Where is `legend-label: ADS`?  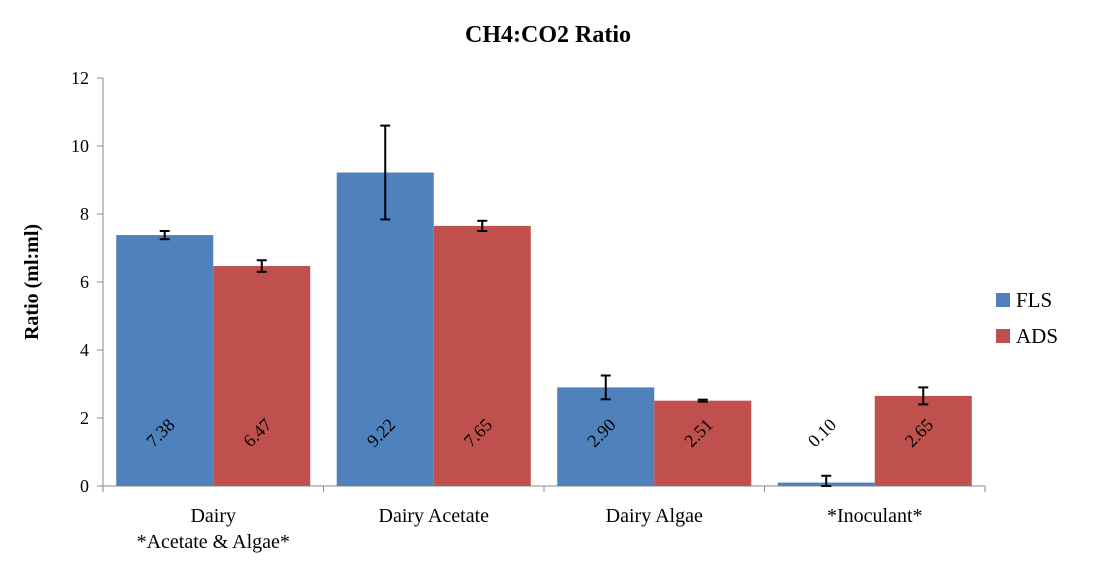
legend-label: ADS is located at coordinates (1037, 336).